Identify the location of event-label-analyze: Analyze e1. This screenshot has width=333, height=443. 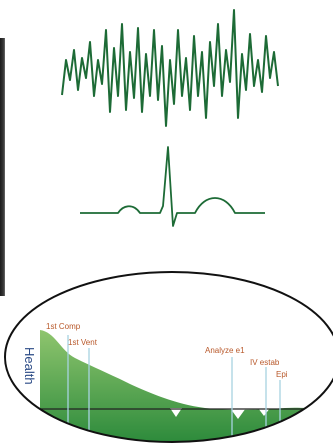
(225, 350).